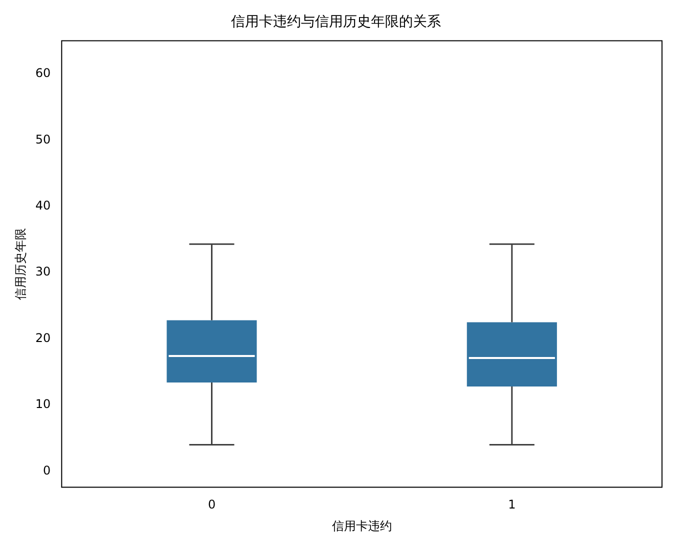  Describe the element at coordinates (43, 404) in the screenshot. I see `y-tick-label: 10` at that location.